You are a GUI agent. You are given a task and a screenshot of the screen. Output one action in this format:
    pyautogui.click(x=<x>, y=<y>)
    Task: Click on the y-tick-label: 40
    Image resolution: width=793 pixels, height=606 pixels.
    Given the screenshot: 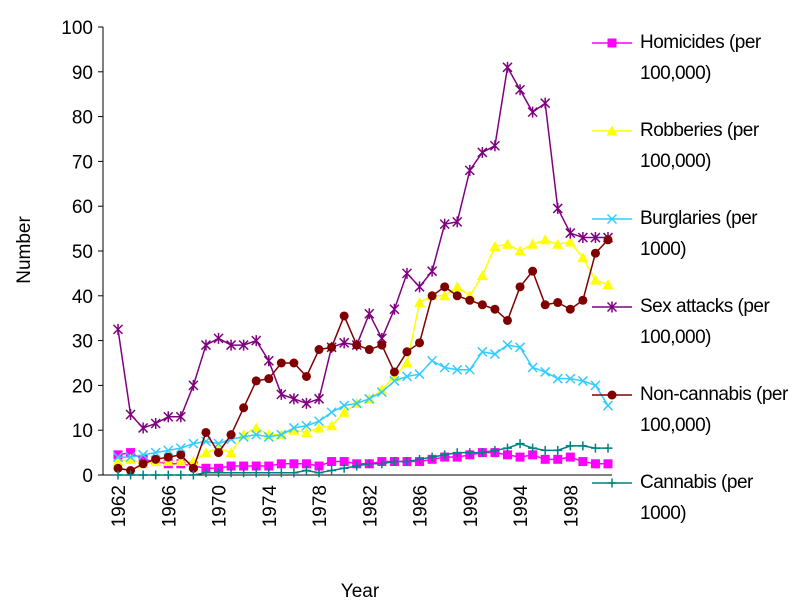 What is the action you would take?
    pyautogui.click(x=82, y=297)
    